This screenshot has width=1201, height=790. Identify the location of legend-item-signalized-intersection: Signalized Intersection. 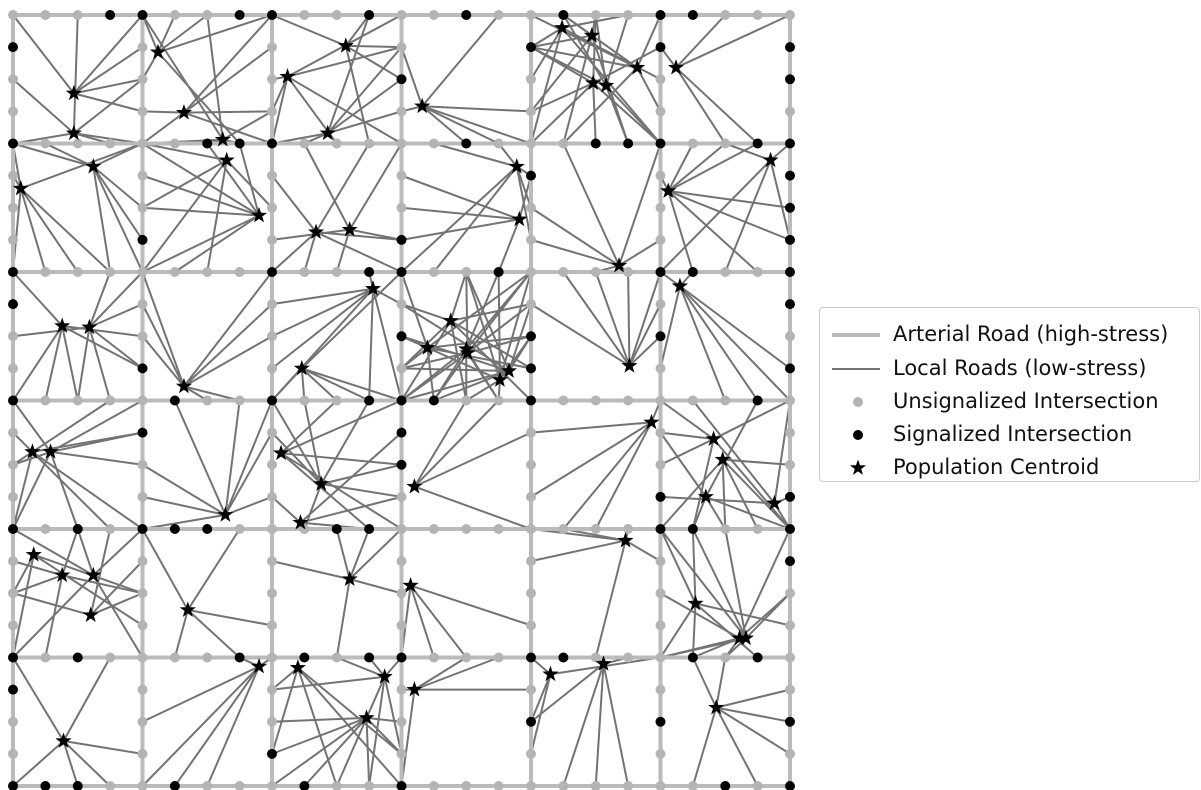
(1009, 435).